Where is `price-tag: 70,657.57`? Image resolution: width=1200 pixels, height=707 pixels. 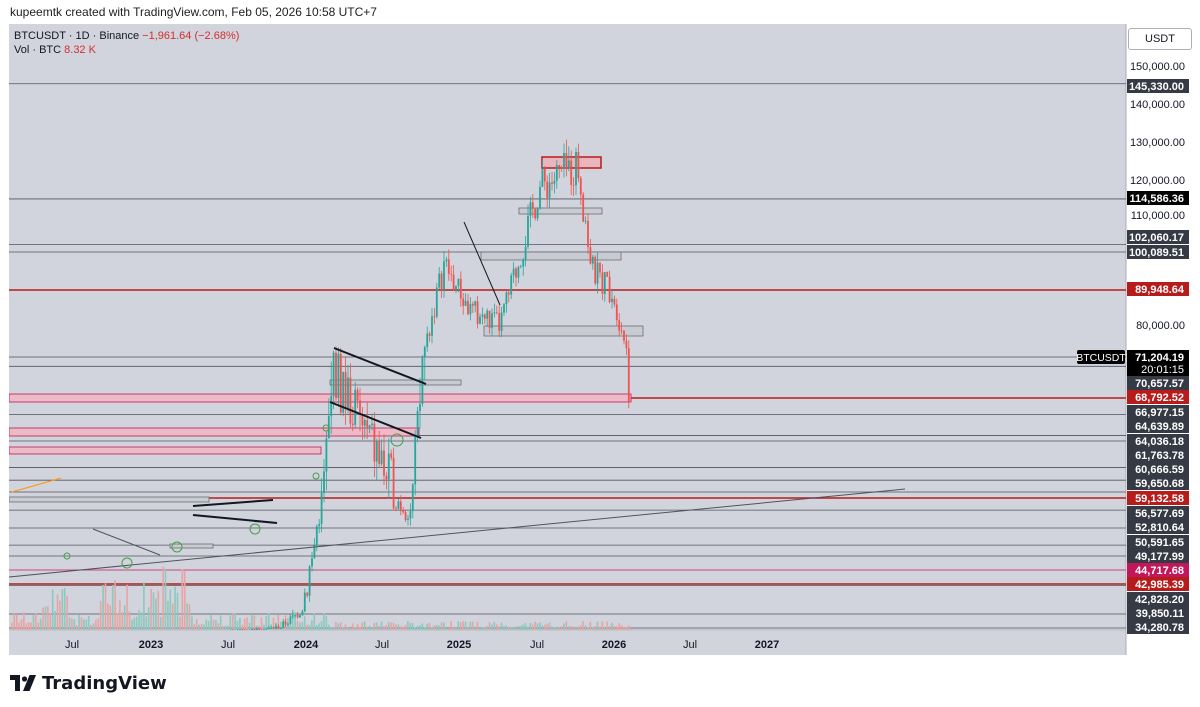 price-tag: 70,657.57 is located at coordinates (1158, 383).